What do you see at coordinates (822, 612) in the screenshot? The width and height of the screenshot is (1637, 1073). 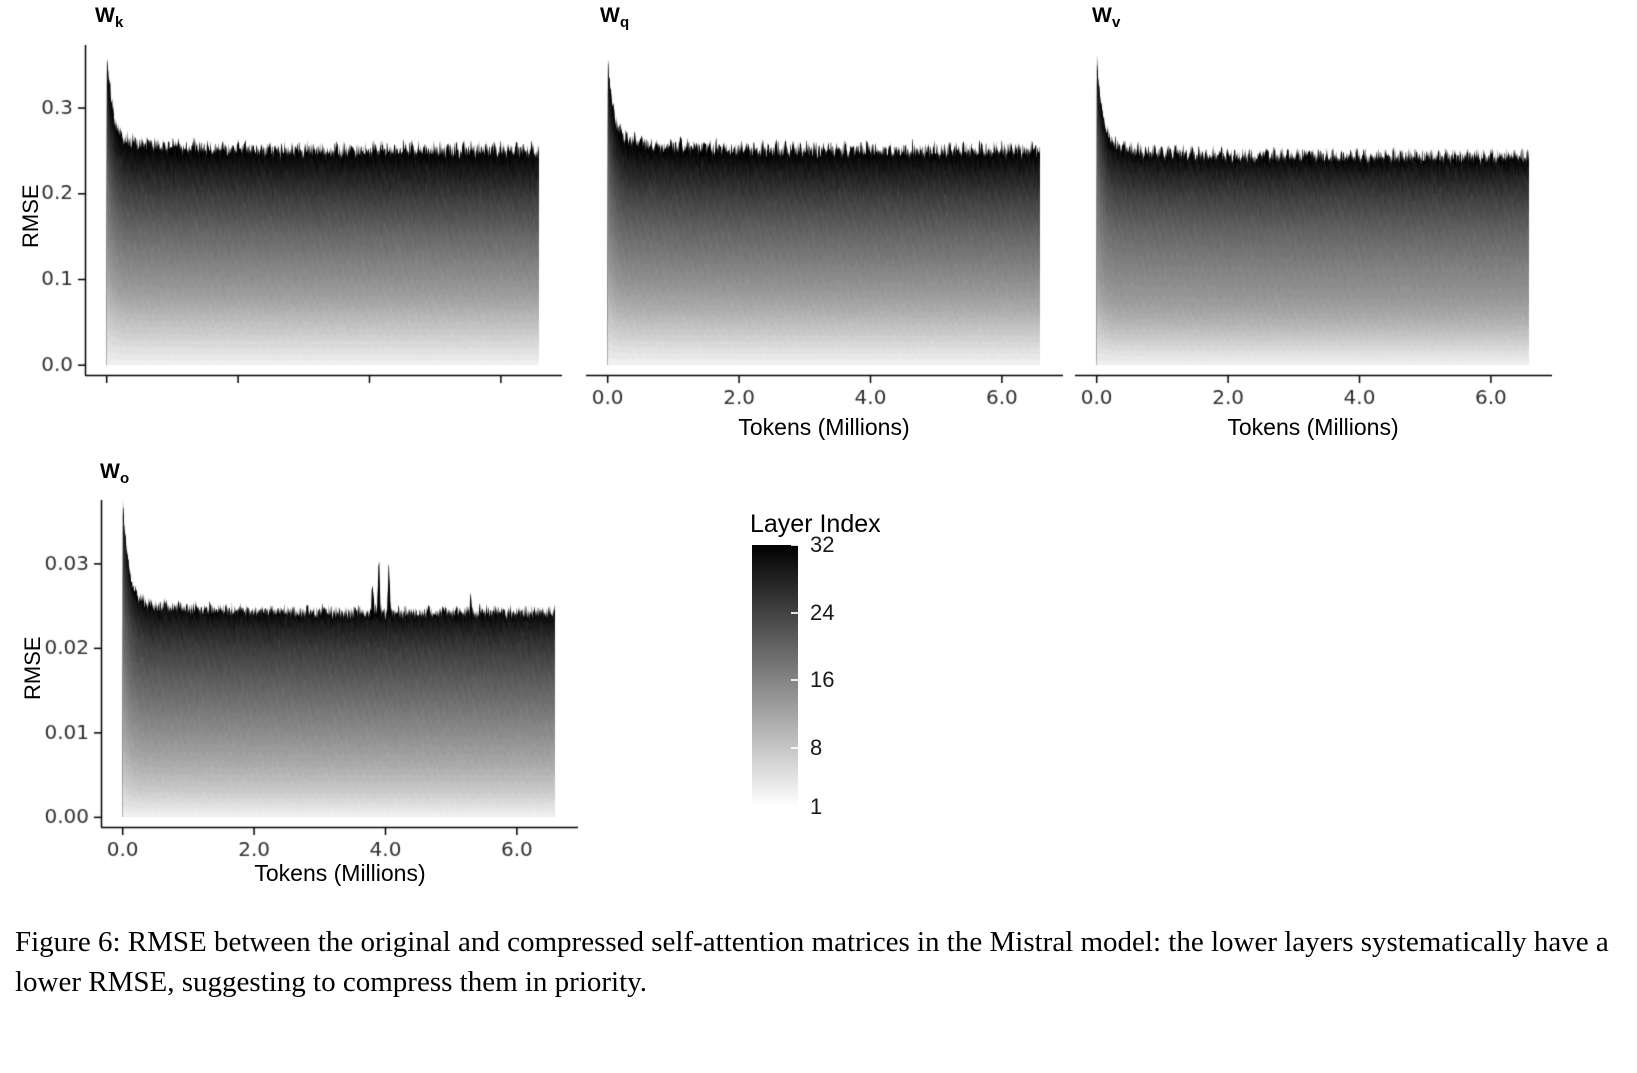 I see `legend-label-24: 24` at bounding box center [822, 612].